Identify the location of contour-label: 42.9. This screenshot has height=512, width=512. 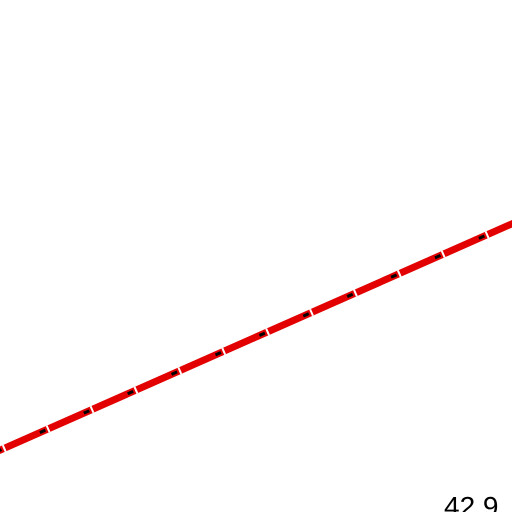
(471, 501).